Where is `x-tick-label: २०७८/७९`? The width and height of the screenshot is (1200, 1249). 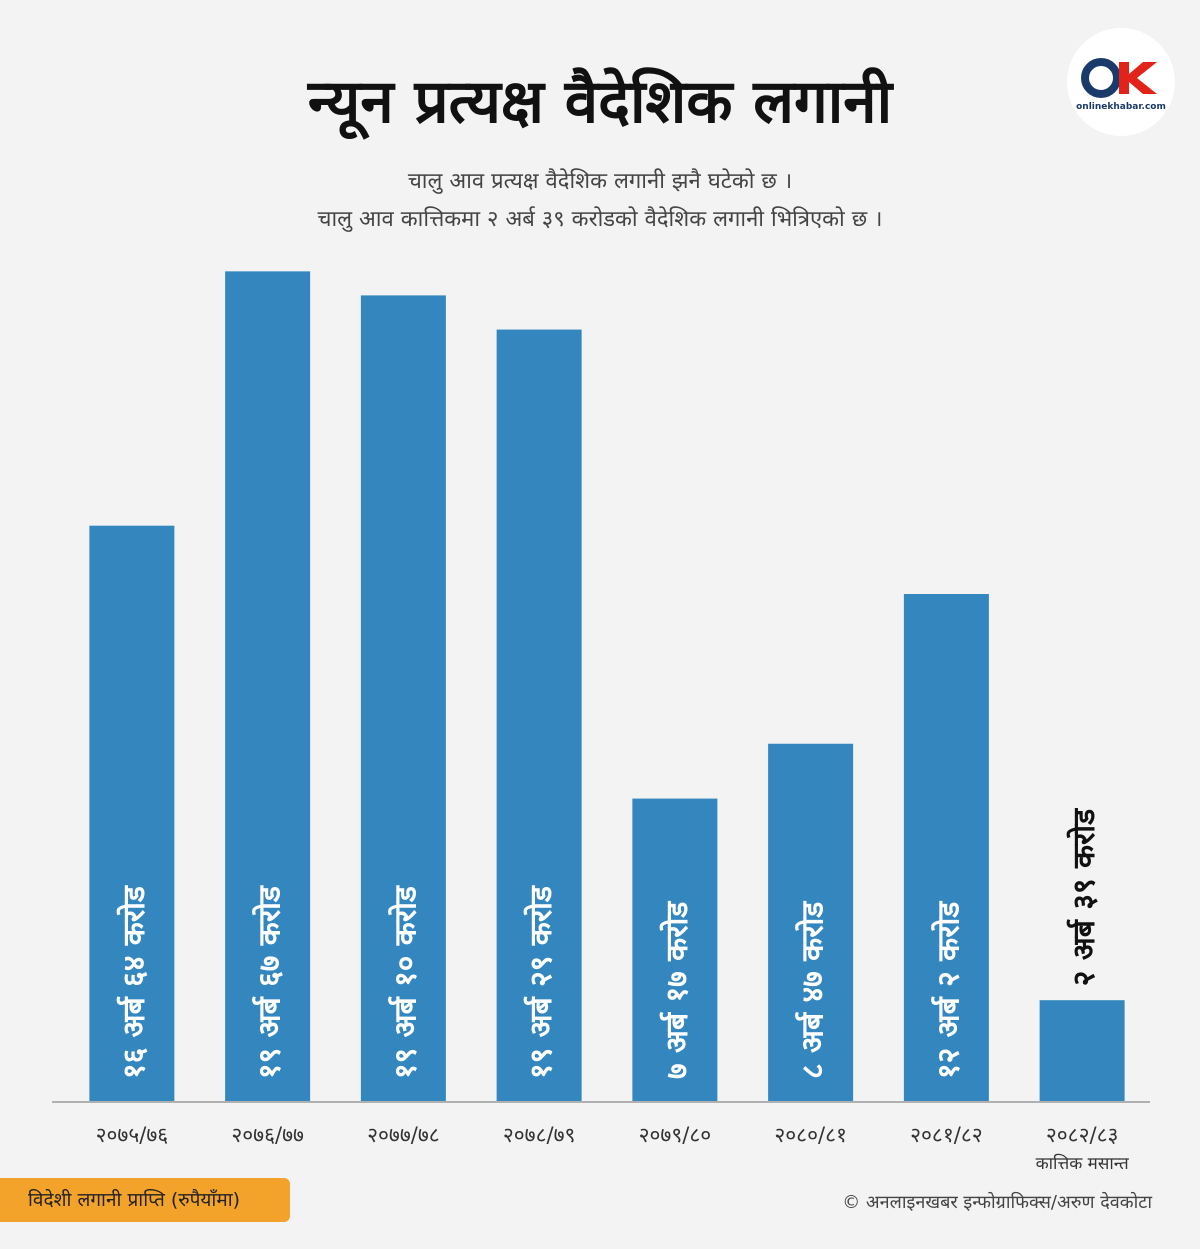
x-tick-label: २०७८/७९ is located at coordinates (539, 1135).